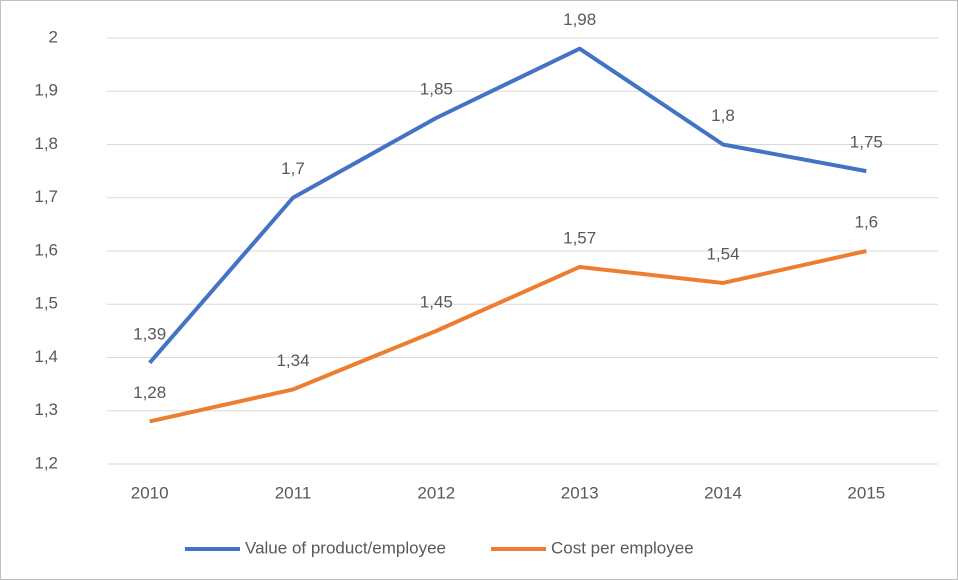 This screenshot has width=958, height=580. Describe the element at coordinates (579, 19) in the screenshot. I see `data-label: 1,98` at that location.